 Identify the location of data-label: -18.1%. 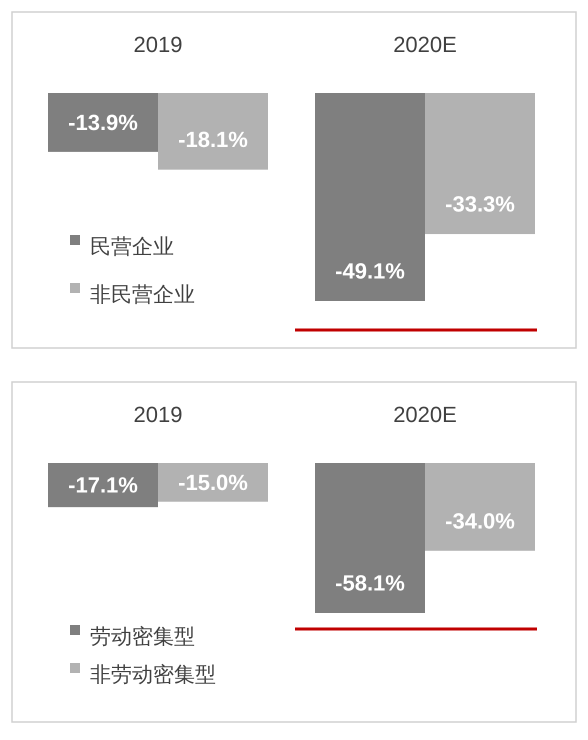
(213, 139).